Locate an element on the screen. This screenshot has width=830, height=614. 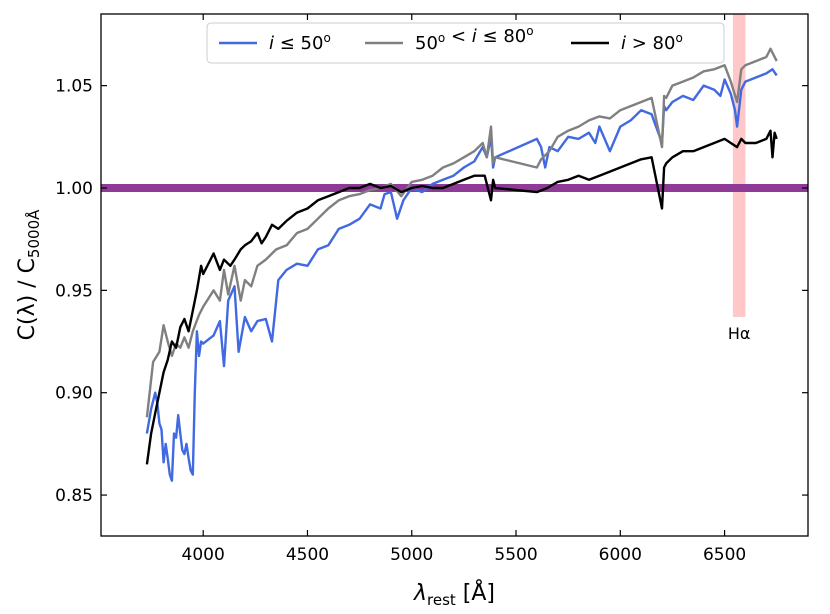
legend-box is located at coordinates (465, 43).